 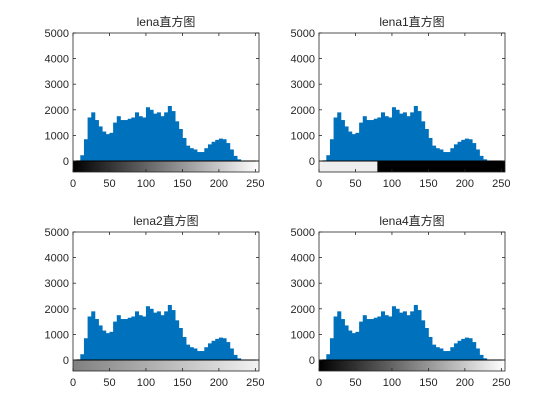 I want to click on chart-title: lena2直方图, so click(x=165, y=220).